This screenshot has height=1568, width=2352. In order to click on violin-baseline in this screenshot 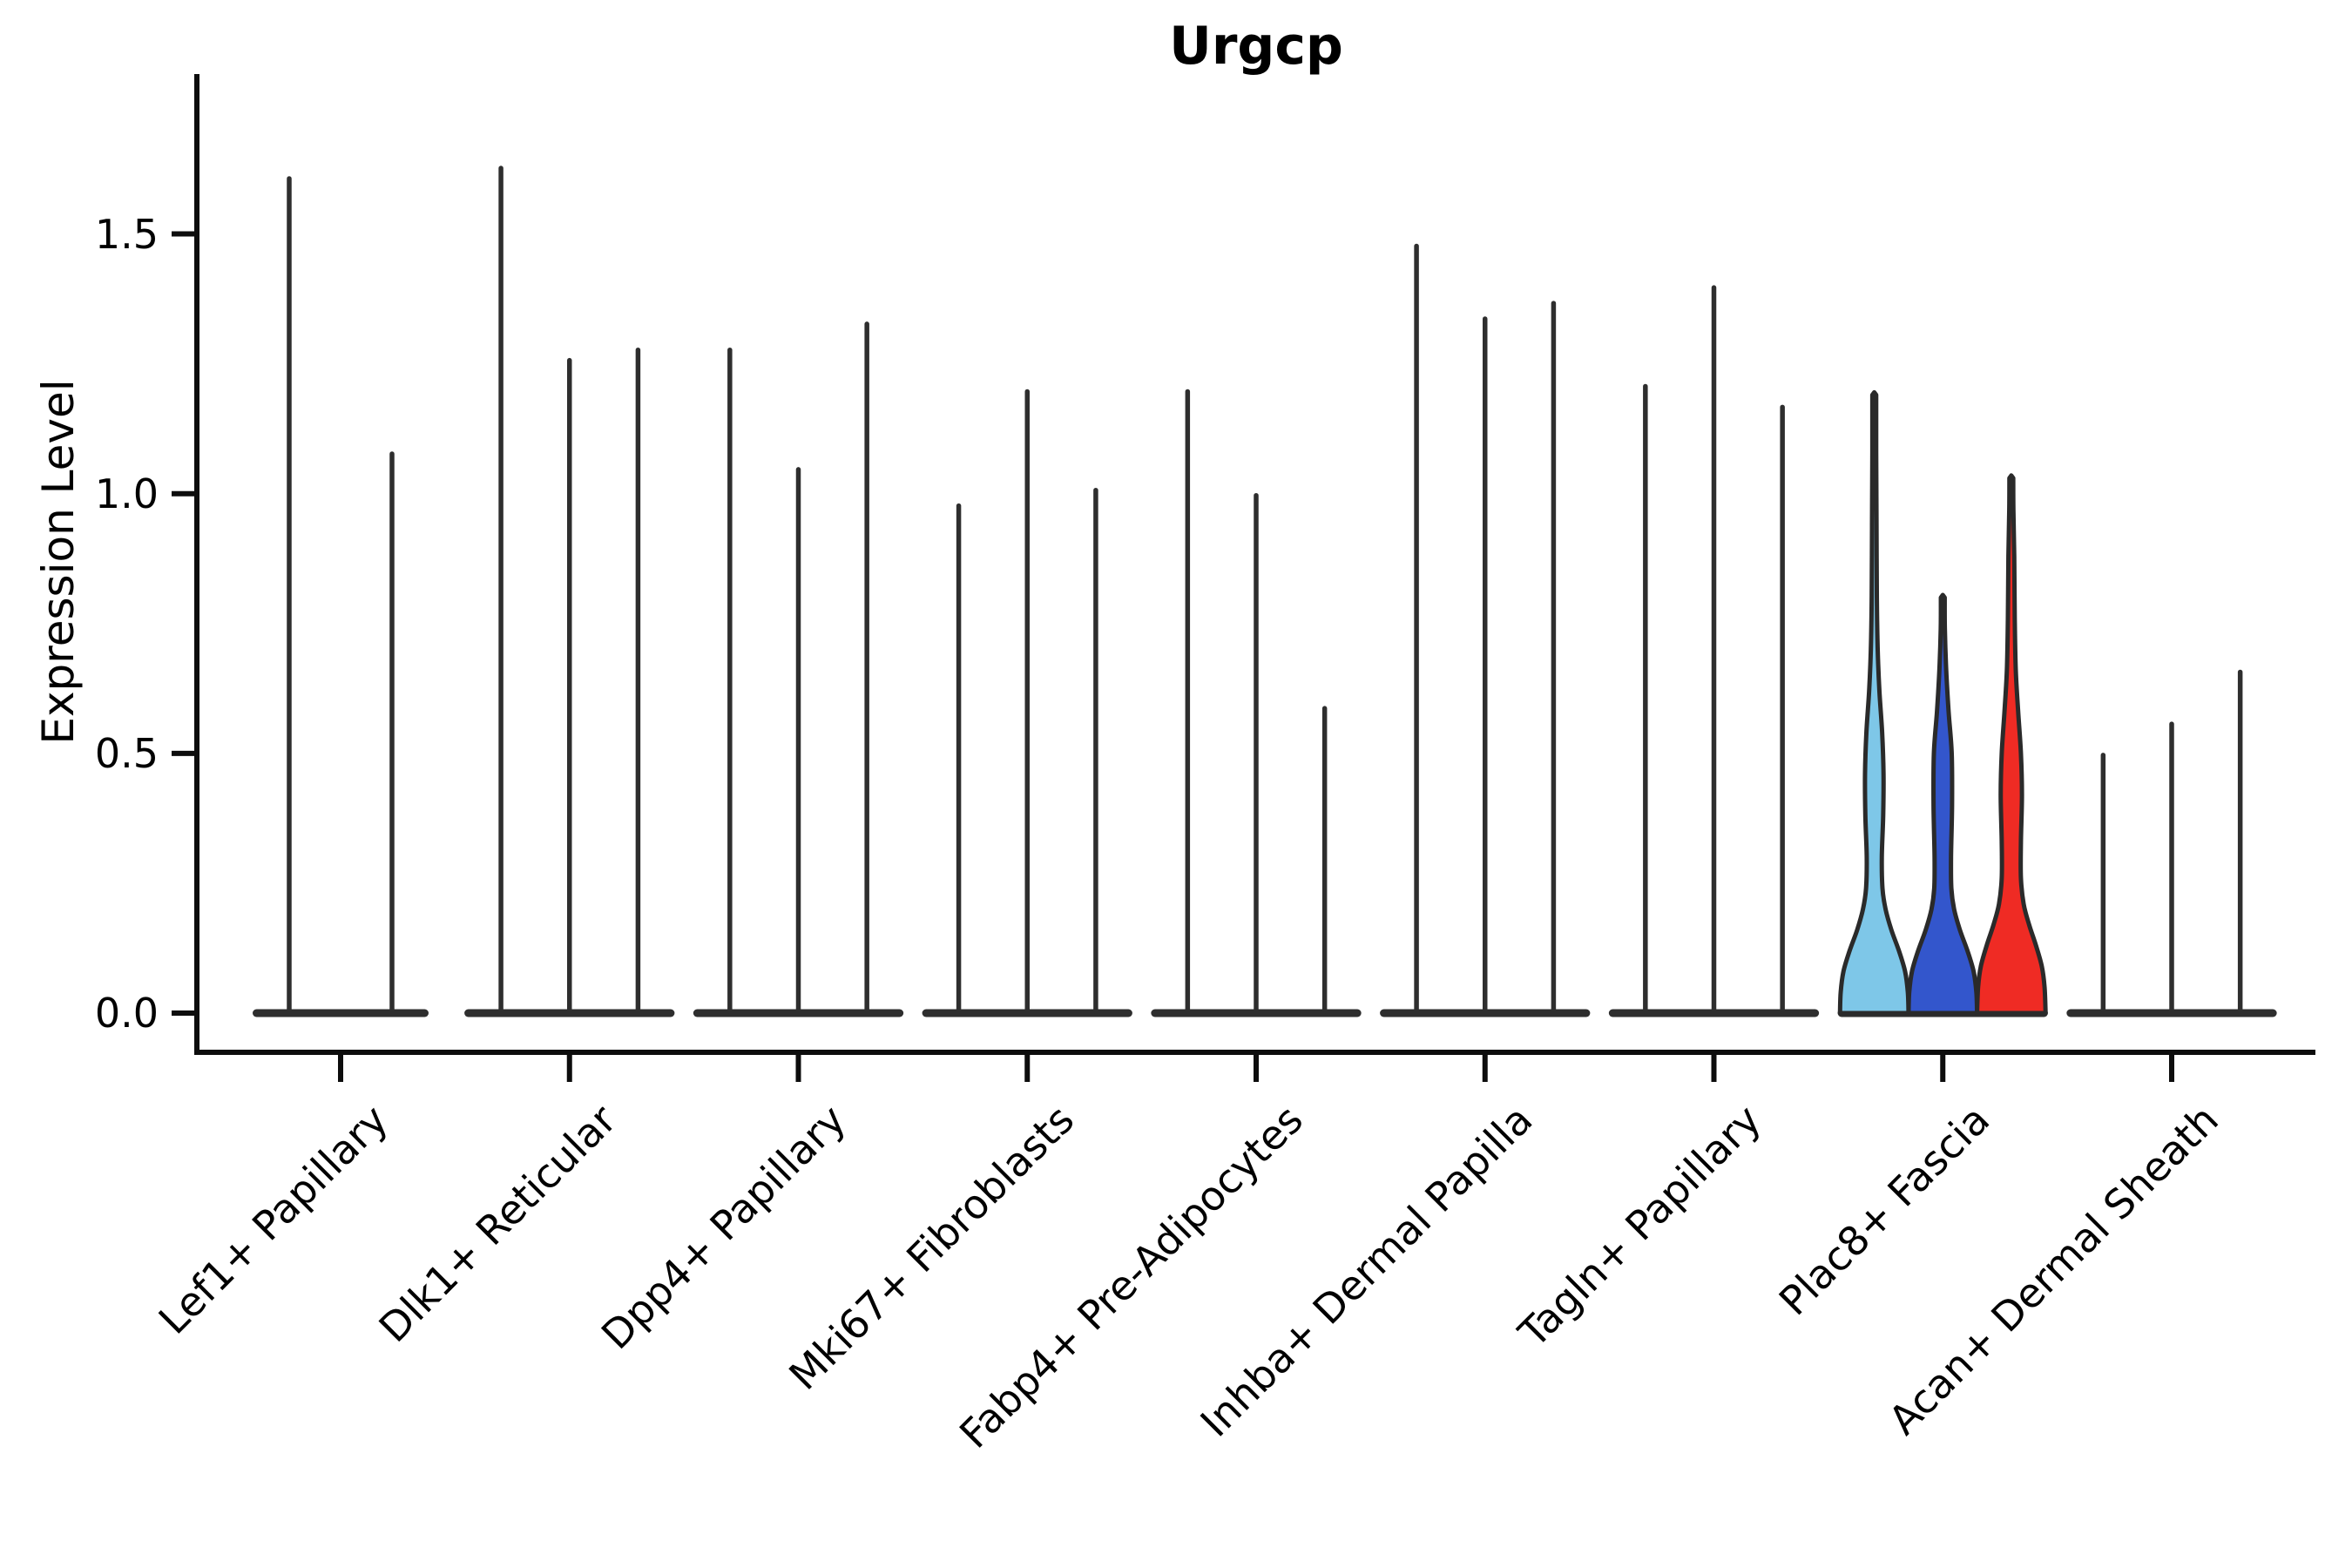, I will do `click(341, 1013)`.